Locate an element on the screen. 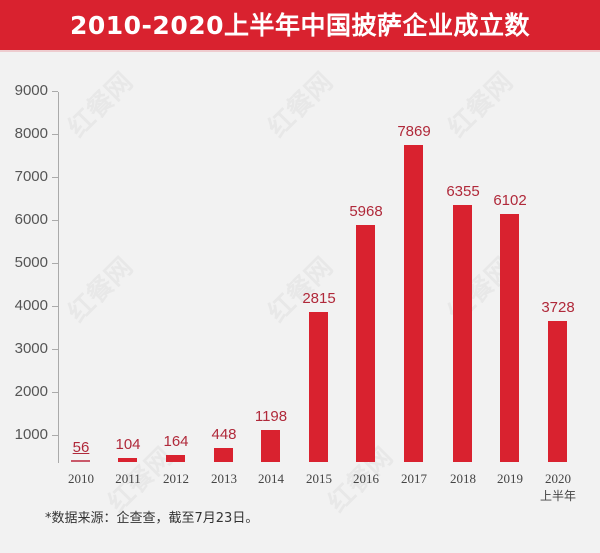  bar-value-label: 56 is located at coordinates (81, 447).